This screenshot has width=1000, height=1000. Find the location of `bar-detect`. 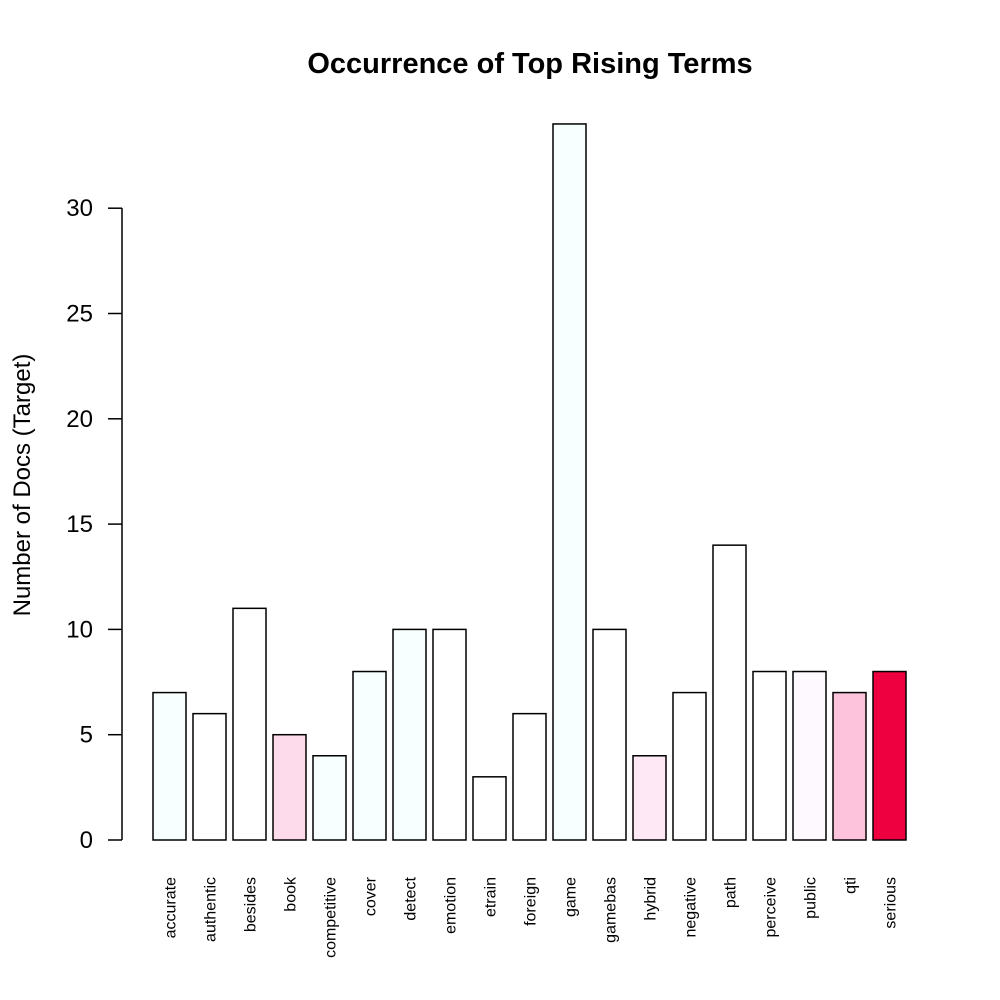

bar-detect is located at coordinates (409, 734).